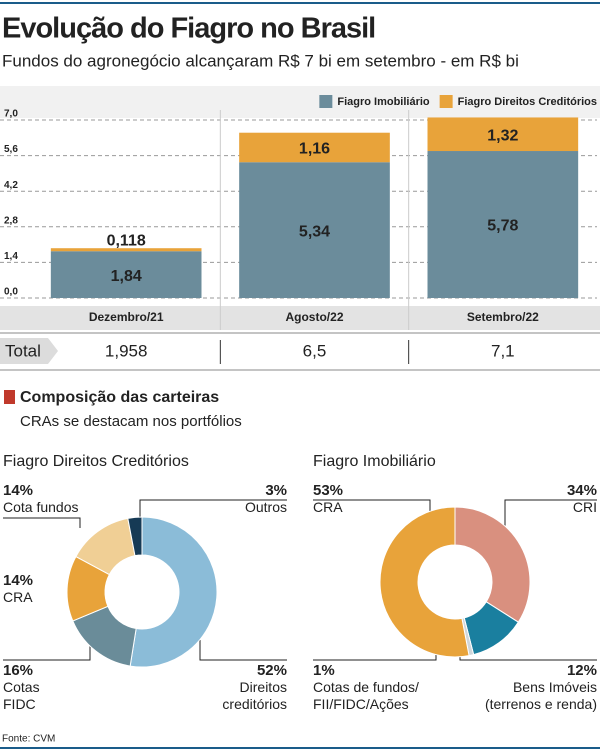 Image resolution: width=600 pixels, height=752 pixels. I want to click on legend-band, so click(300, 102).